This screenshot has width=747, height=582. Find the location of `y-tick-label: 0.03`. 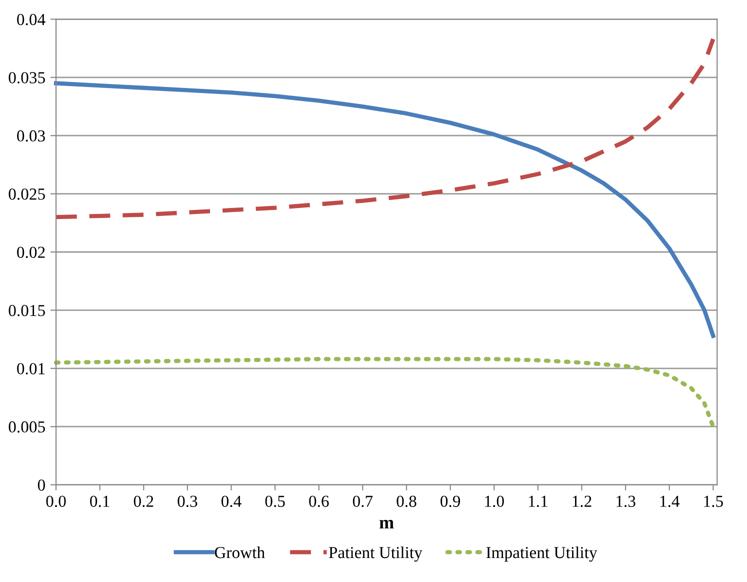

y-tick-label: 0.03 is located at coordinates (31, 136).